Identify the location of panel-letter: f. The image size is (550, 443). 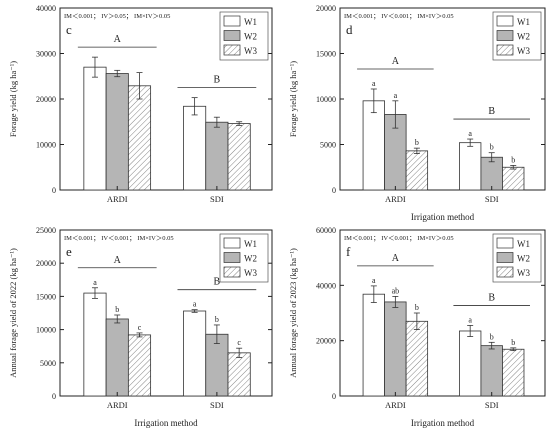
(348, 251).